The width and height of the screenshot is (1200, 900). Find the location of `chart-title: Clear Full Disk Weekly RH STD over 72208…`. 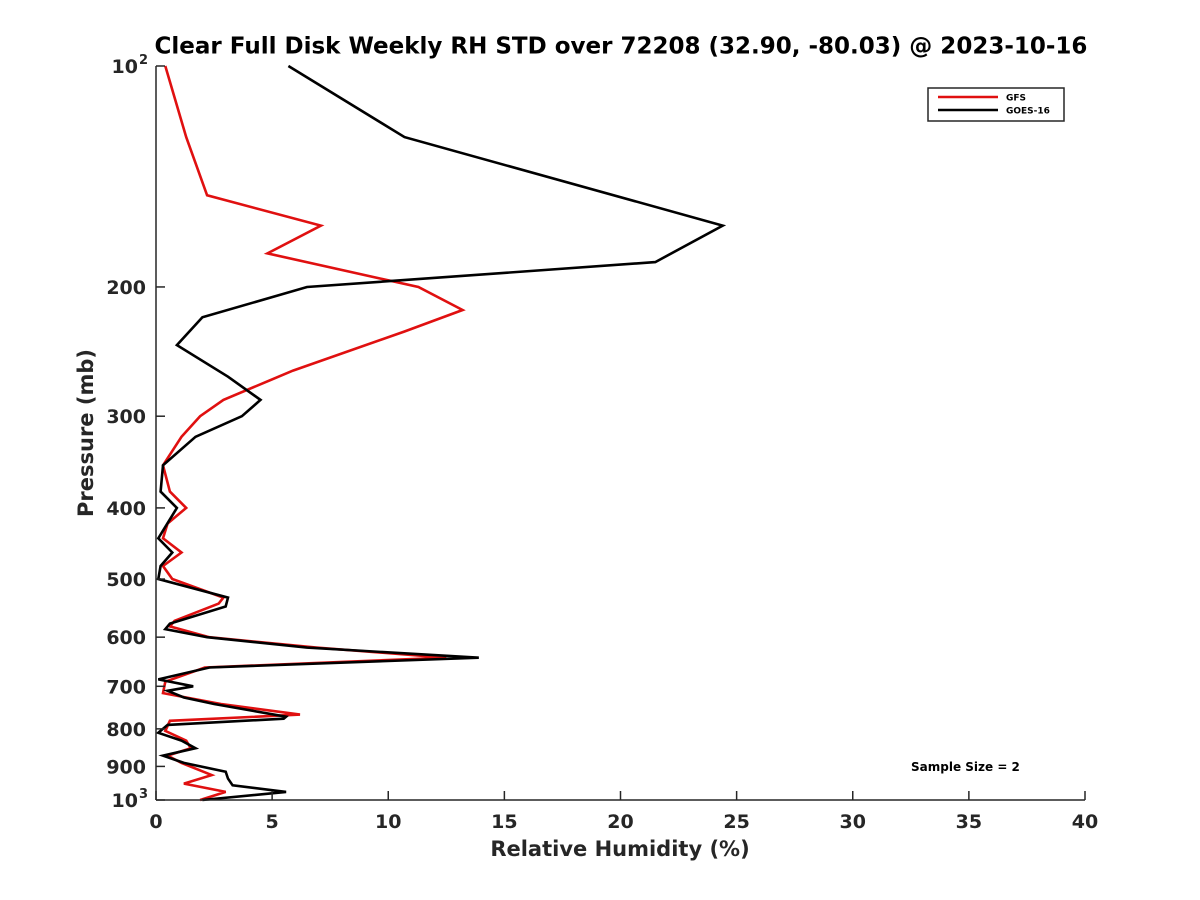

chart-title: Clear Full Disk Weekly RH STD over 72208… is located at coordinates (621, 47).